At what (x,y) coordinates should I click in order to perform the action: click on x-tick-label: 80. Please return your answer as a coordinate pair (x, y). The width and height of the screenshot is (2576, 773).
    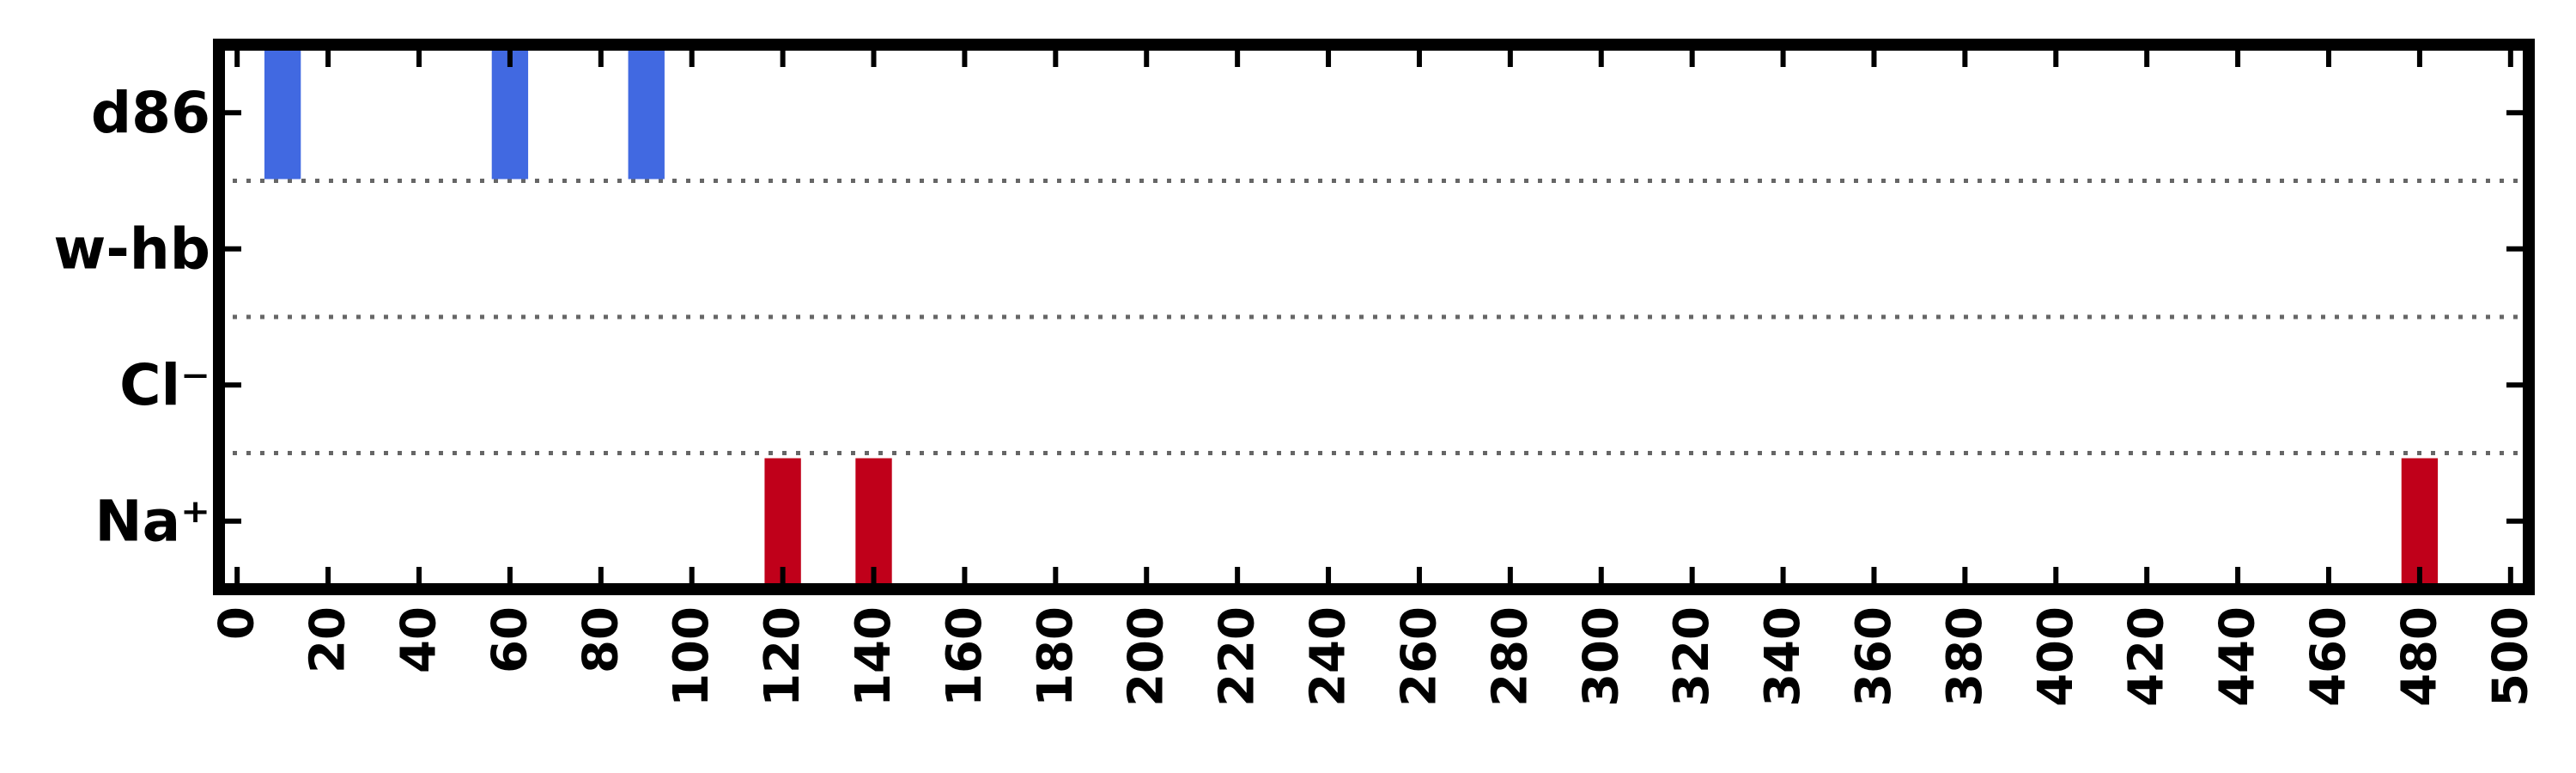
    Looking at the image, I should click on (601, 639).